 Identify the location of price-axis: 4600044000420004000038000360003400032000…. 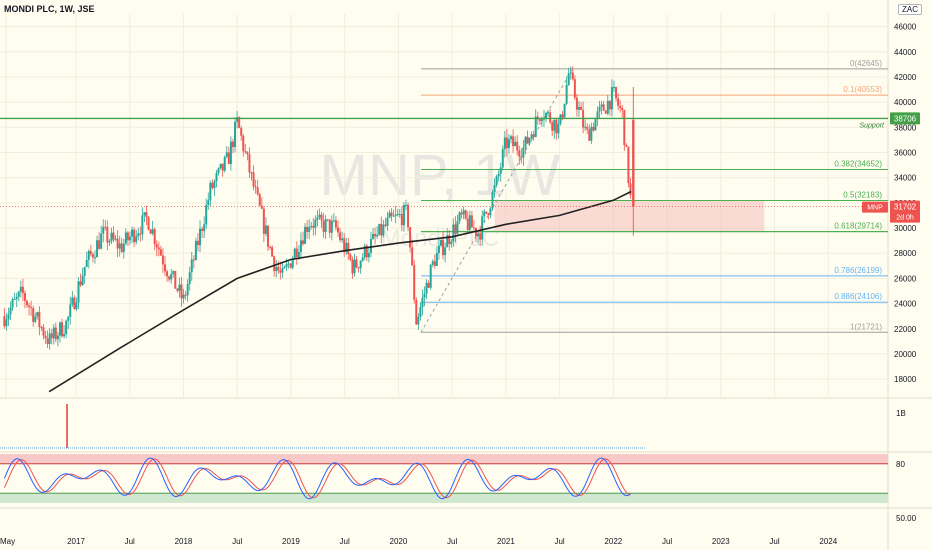
(905, 204).